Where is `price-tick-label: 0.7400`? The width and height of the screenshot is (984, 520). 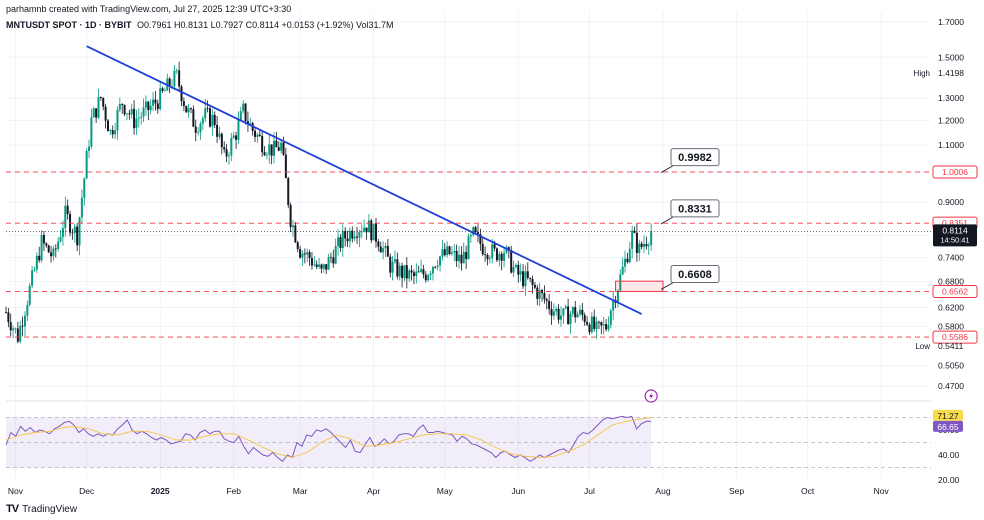
price-tick-label: 0.7400 is located at coordinates (951, 257).